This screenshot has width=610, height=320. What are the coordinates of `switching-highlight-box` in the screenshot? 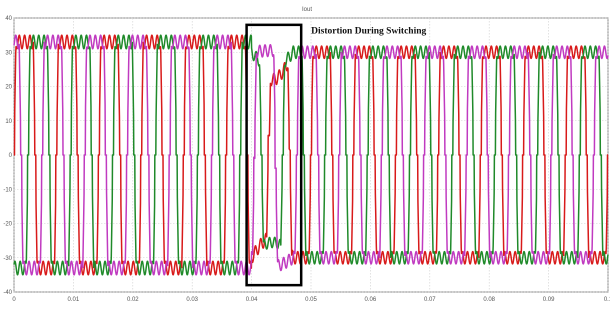 It's located at (274, 155).